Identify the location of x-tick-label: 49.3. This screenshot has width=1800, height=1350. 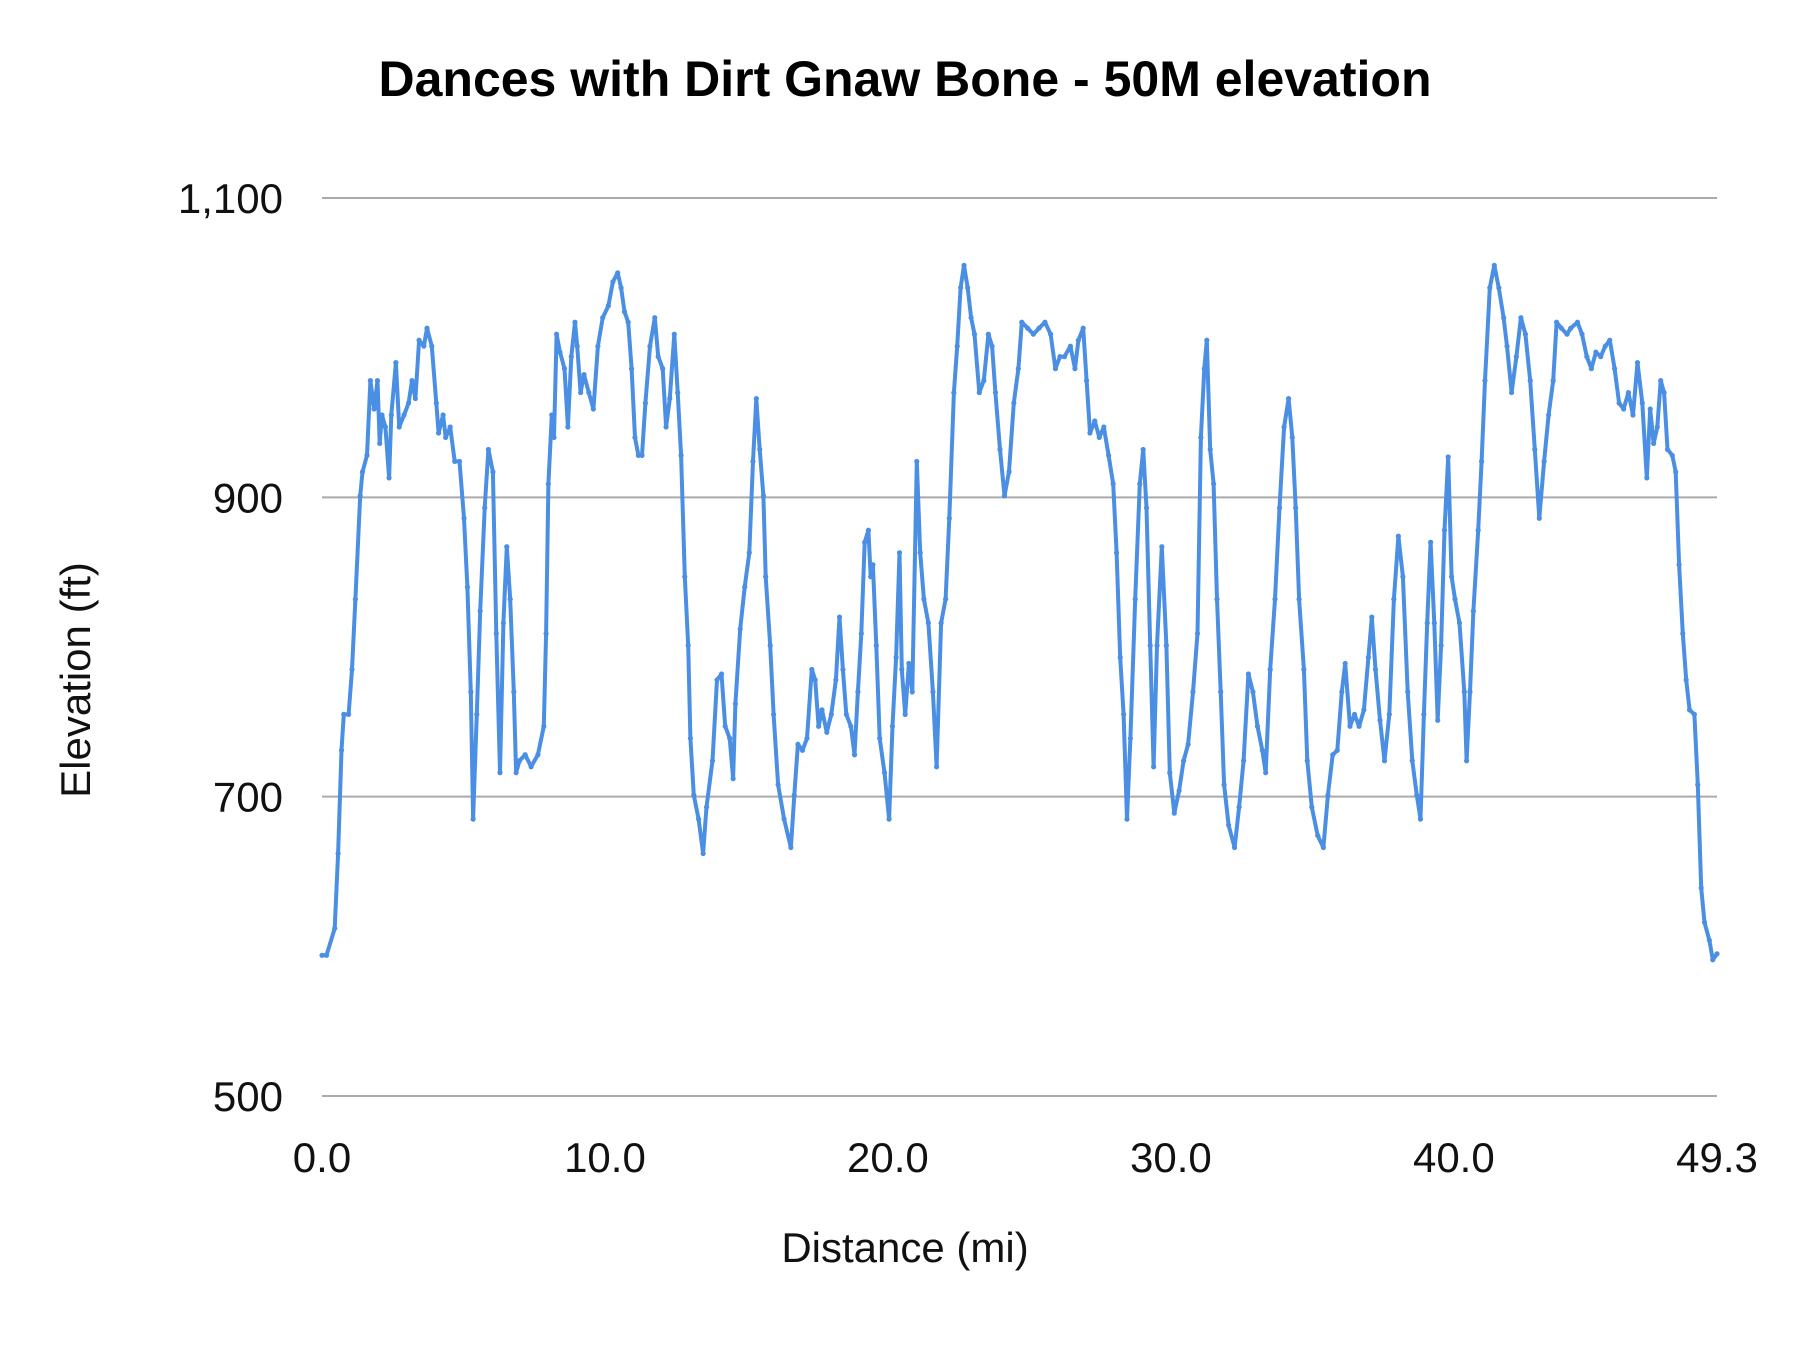
(1717, 1157).